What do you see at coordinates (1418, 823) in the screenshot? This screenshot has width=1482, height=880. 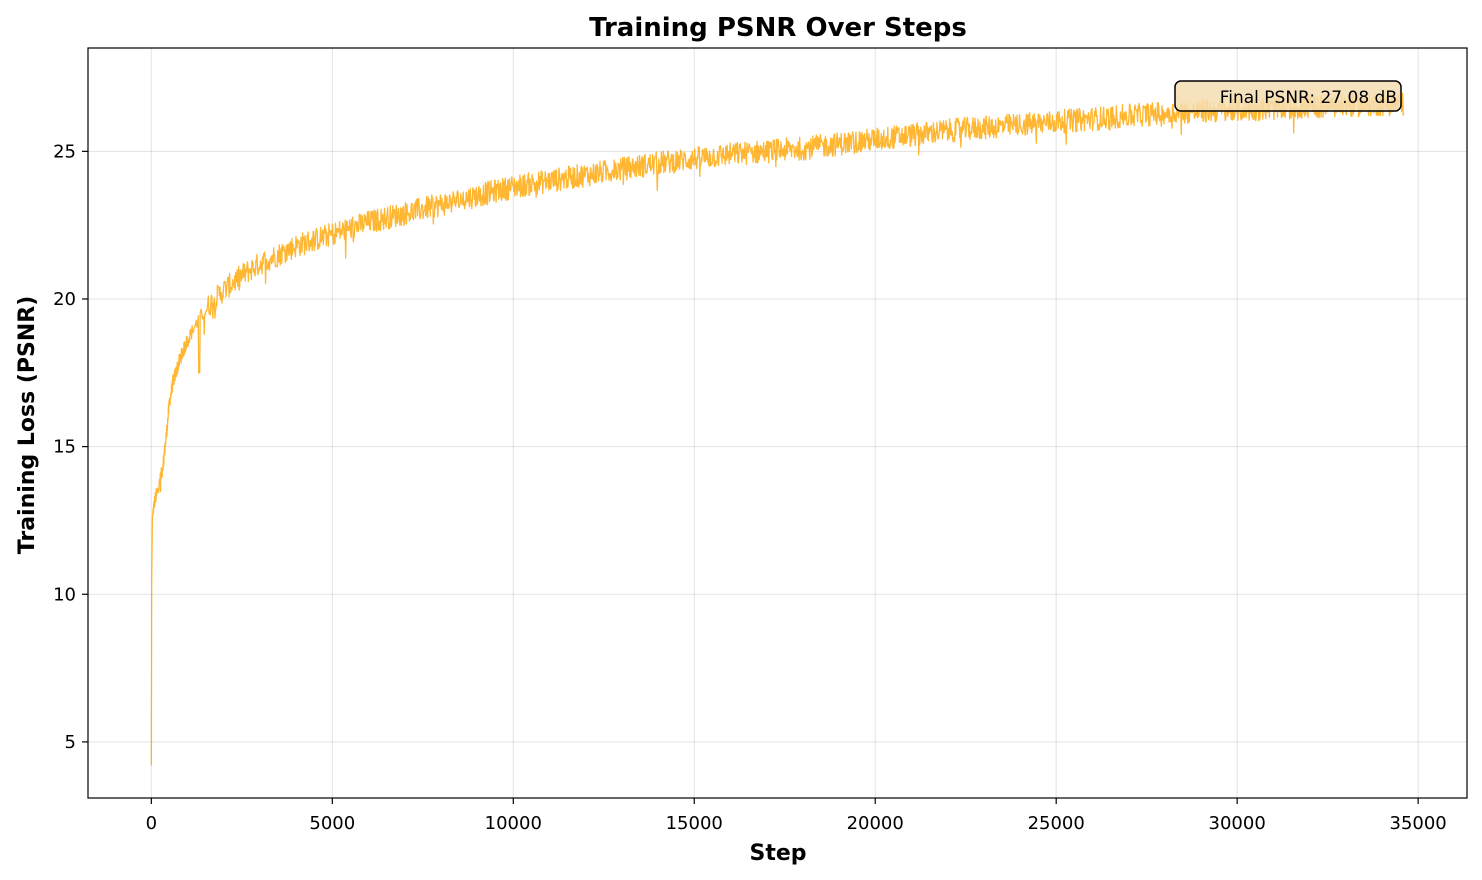 I see `x-tick-label: 35000` at bounding box center [1418, 823].